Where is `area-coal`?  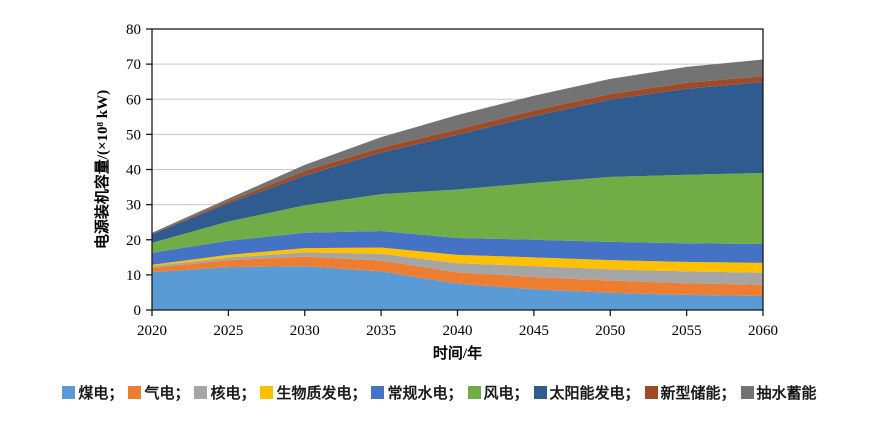 area-coal is located at coordinates (457, 288).